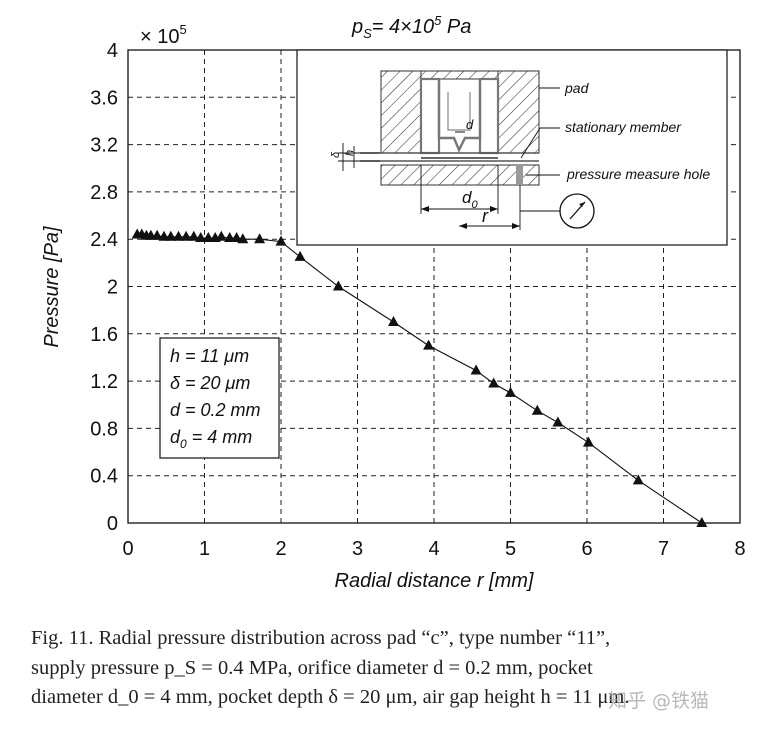  Describe the element at coordinates (104, 429) in the screenshot. I see `y-tick-label: 0.8` at that location.